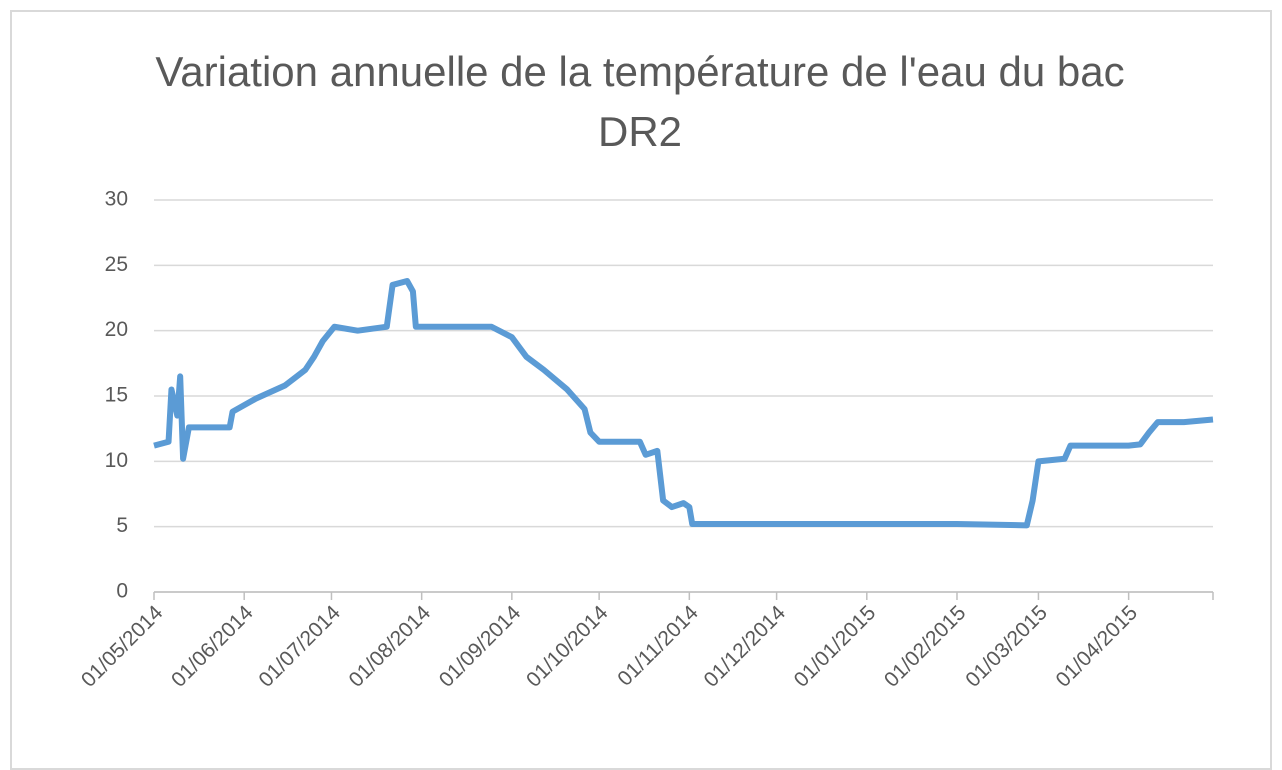 This screenshot has height=770, width=1282. What do you see at coordinates (835, 646) in the screenshot?
I see `x-tick-label: 01/01/2015` at bounding box center [835, 646].